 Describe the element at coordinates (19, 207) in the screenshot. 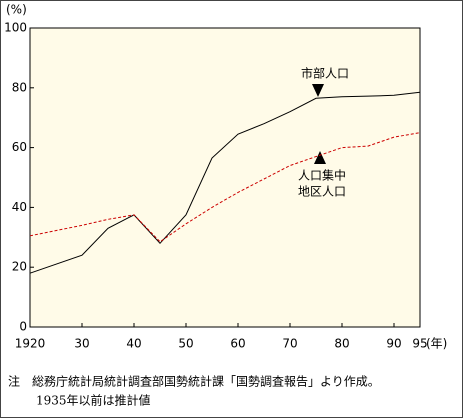

I see `y-tick-label: 40` at that location.